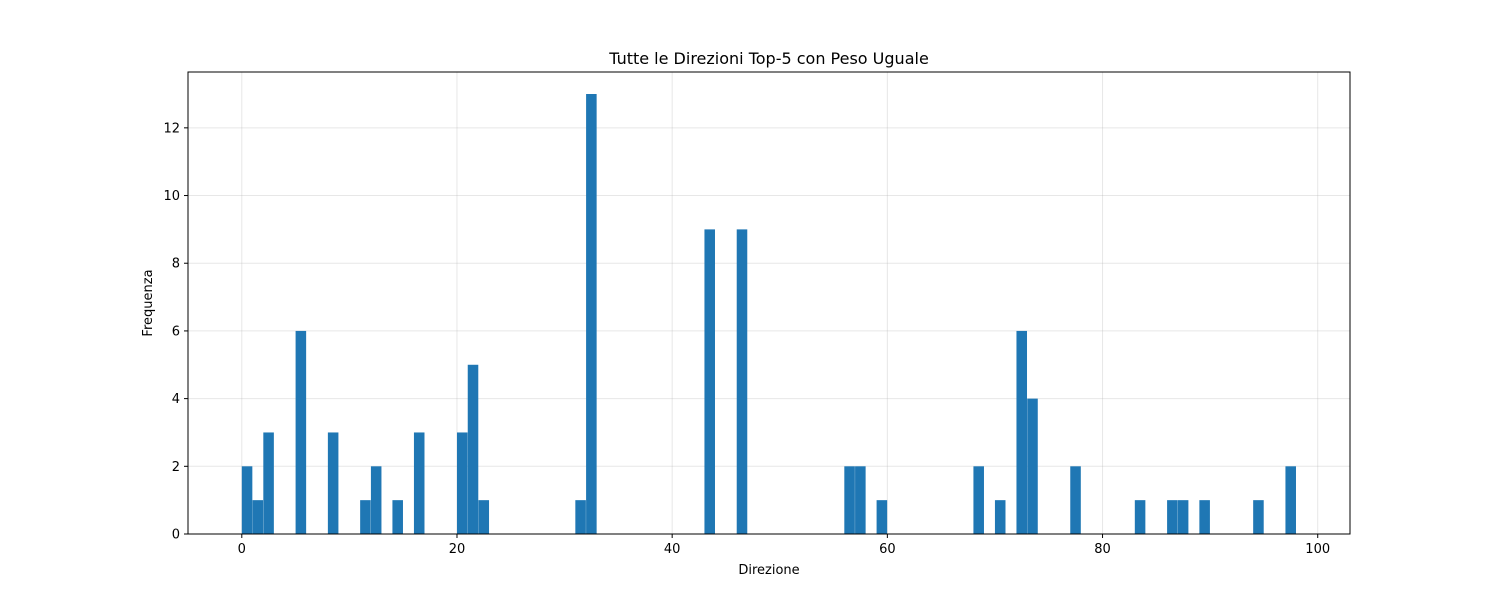 The height and width of the screenshot is (600, 1500). I want to click on y-axis-label: Frequenza, so click(148, 302).